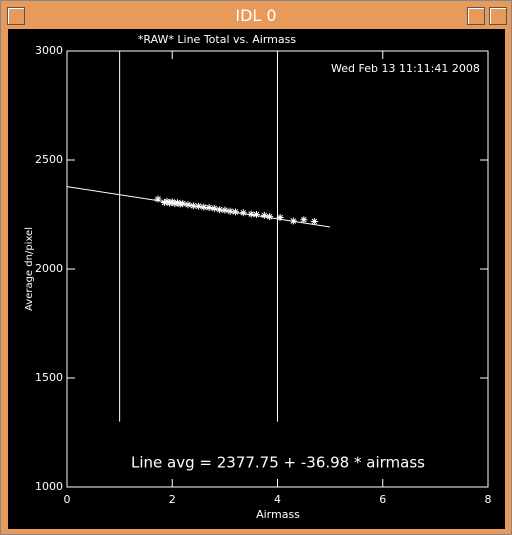 Image resolution: width=512 pixels, height=535 pixels. I want to click on y-tick-label: 3000, so click(49, 50).